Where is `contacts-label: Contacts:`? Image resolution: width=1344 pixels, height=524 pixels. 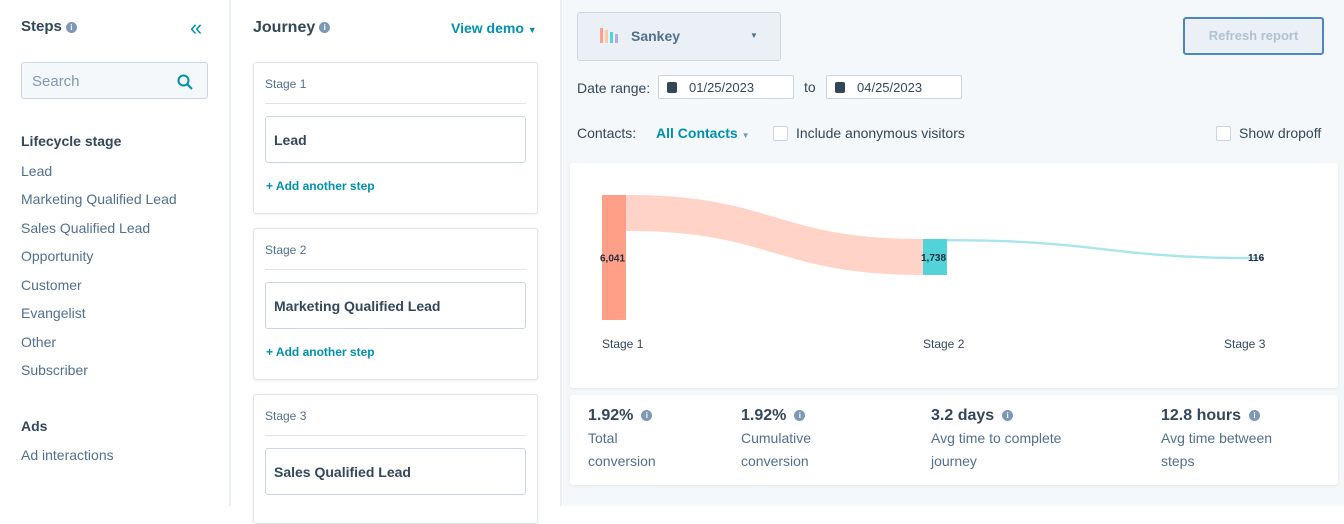
contacts-label: Contacts: is located at coordinates (607, 133).